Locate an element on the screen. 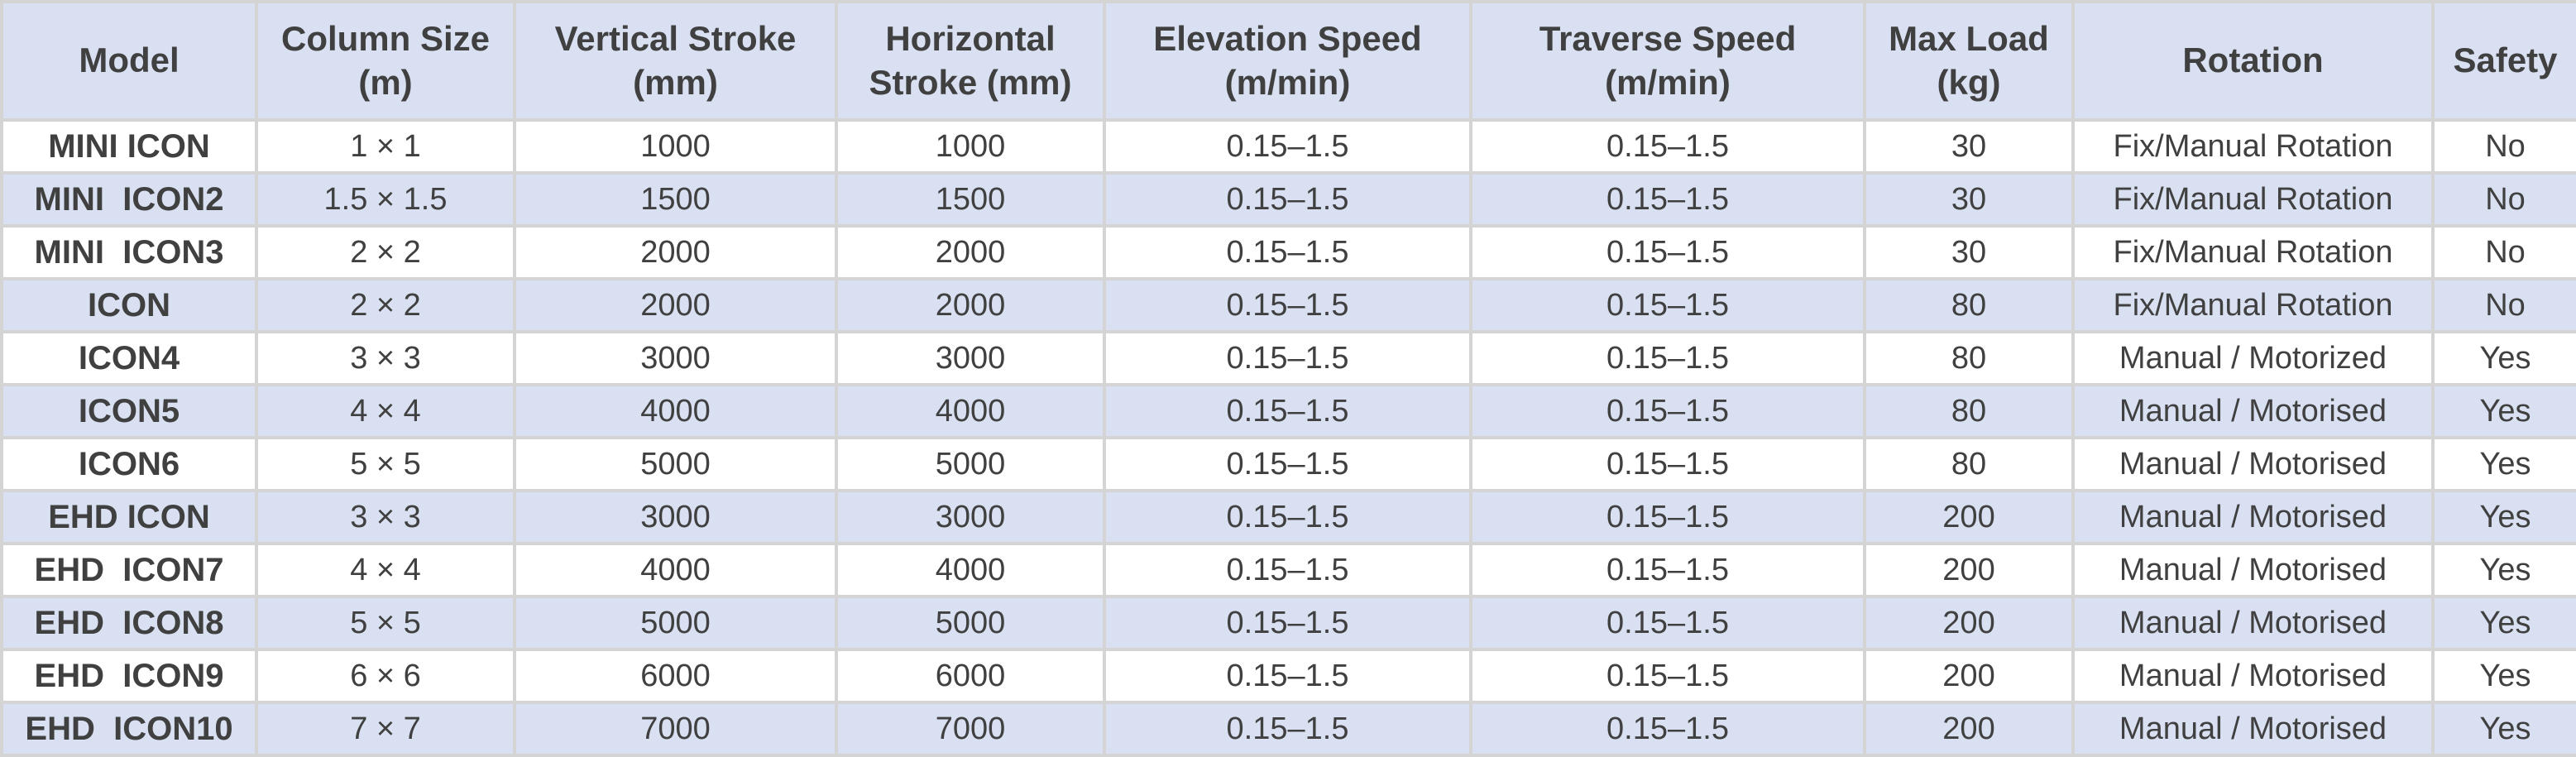  header-cell: Model is located at coordinates (129, 61).